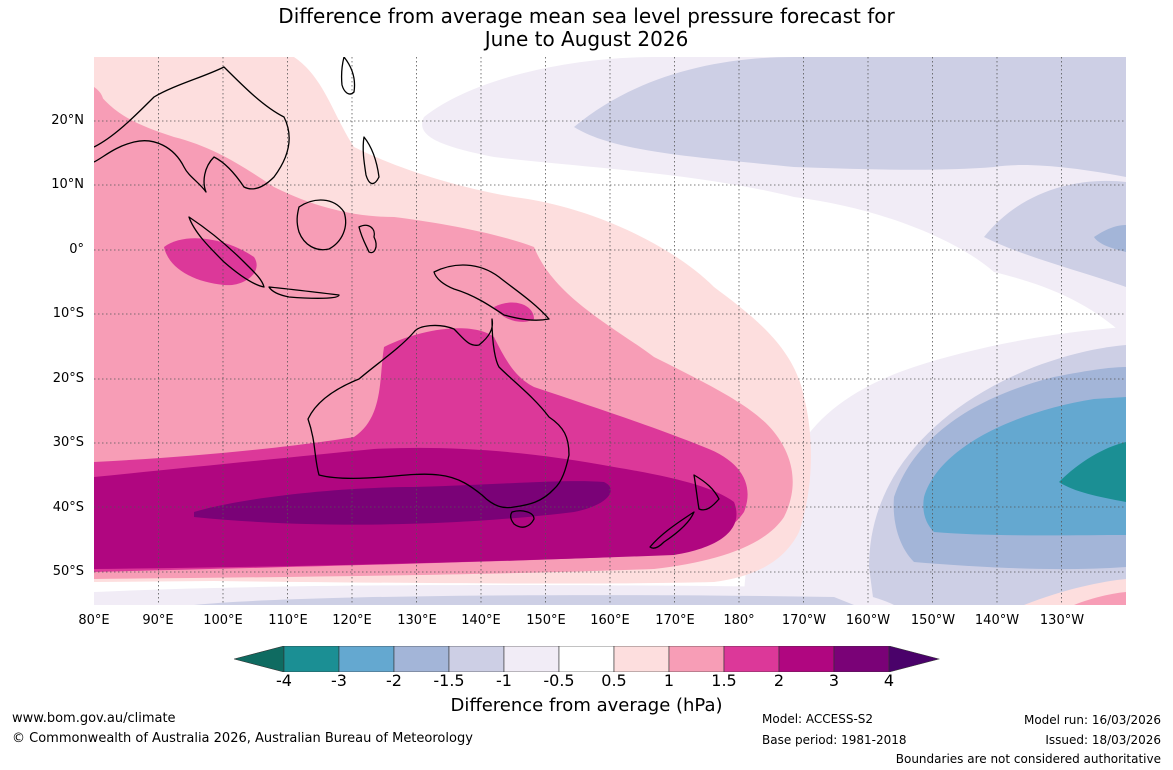 Image resolution: width=1173 pixels, height=770 pixels. I want to click on colorbar-swatch-minus05-plus05, so click(586, 659).